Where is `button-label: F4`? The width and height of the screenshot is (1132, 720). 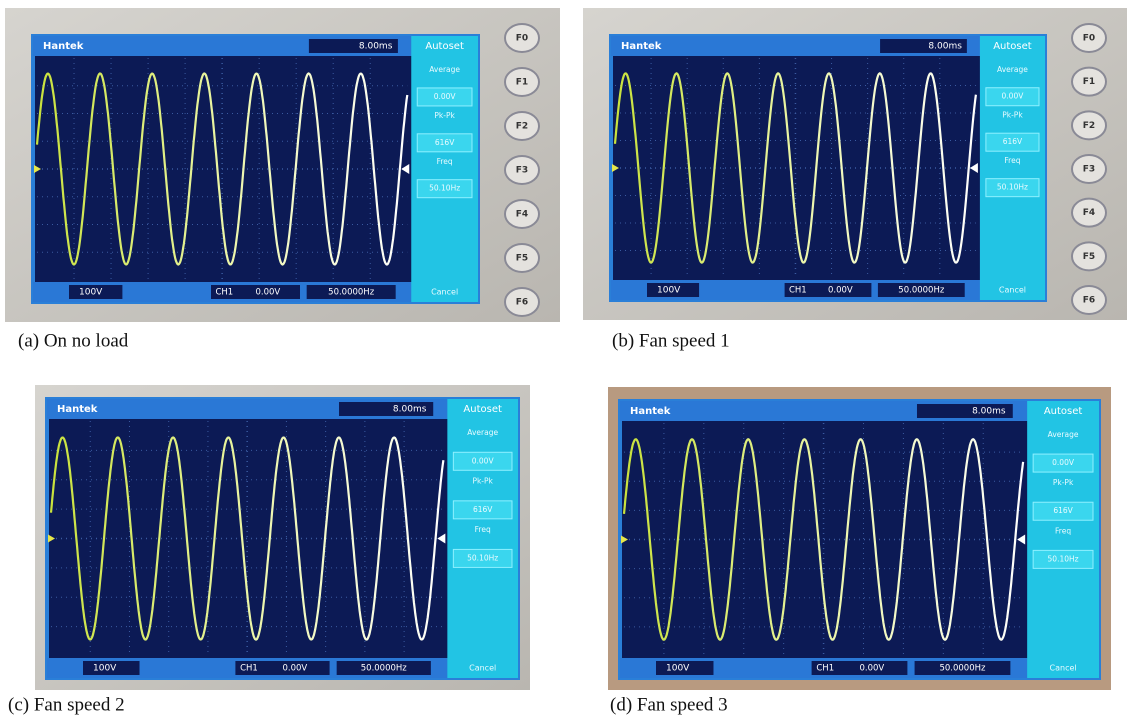
button-label: F4 is located at coordinates (1089, 213).